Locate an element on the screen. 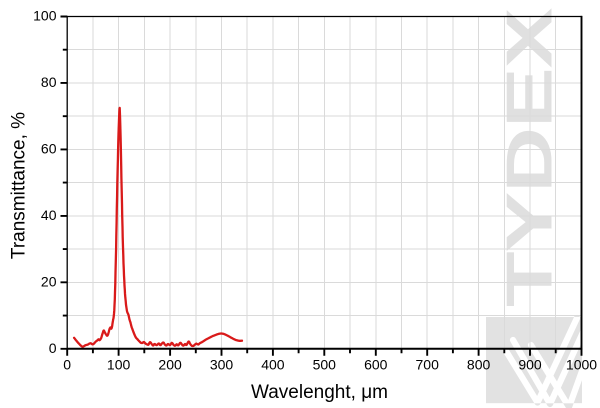  svg-text: 900 is located at coordinates (530, 364).